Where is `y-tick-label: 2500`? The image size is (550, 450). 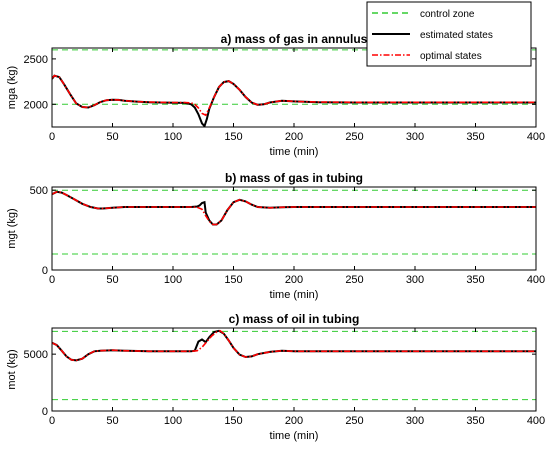
y-tick-label: 2500 is located at coordinates (36, 60).